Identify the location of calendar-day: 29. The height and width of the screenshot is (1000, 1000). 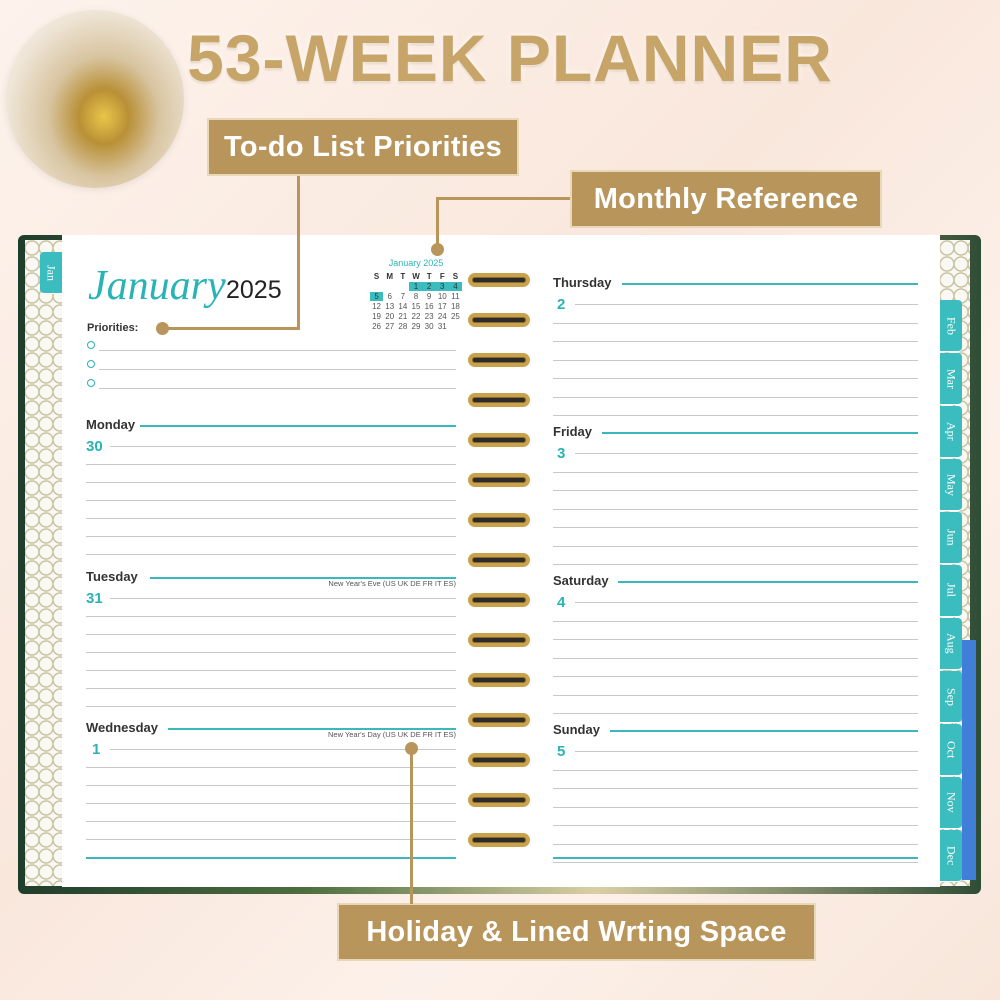
(416, 326).